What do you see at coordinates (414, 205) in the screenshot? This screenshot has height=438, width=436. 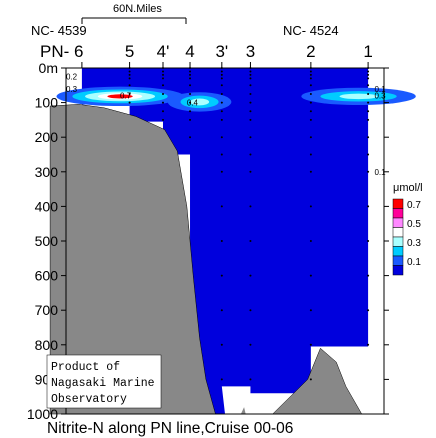 I see `legend-label: 0.7` at bounding box center [414, 205].